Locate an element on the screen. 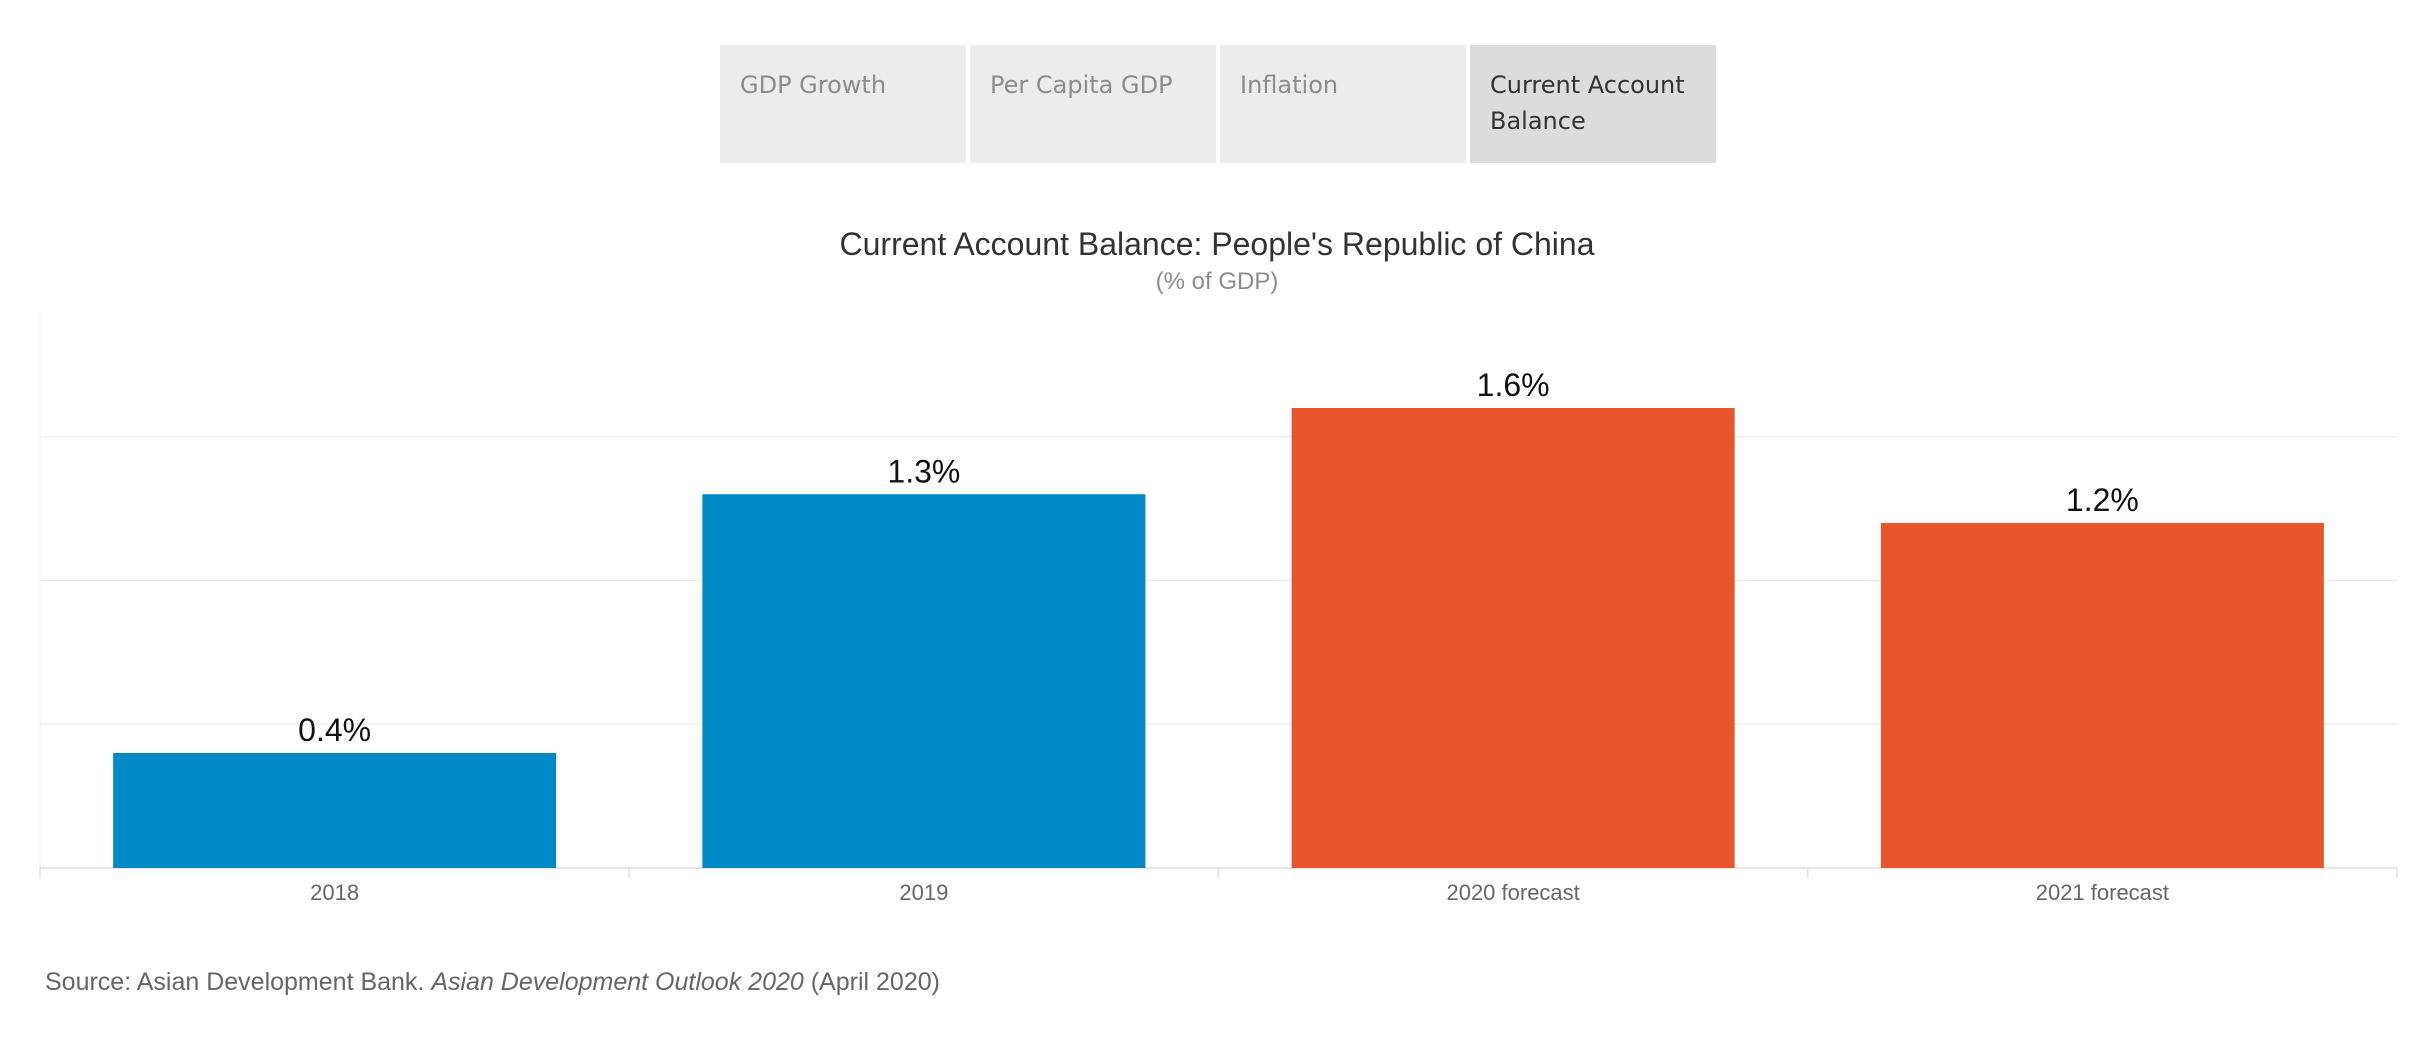  data-label: 1.3% is located at coordinates (923, 471).